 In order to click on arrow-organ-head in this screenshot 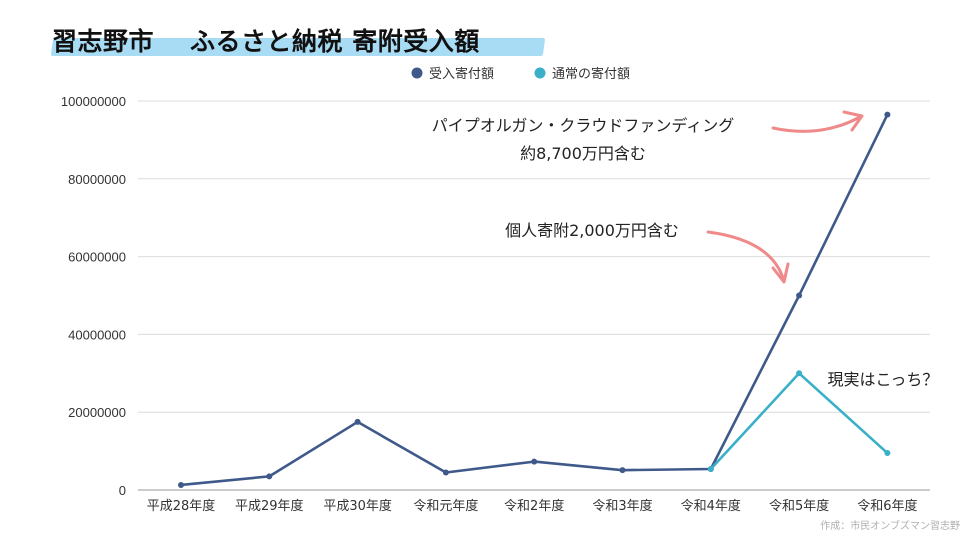, I will do `click(853, 121)`.